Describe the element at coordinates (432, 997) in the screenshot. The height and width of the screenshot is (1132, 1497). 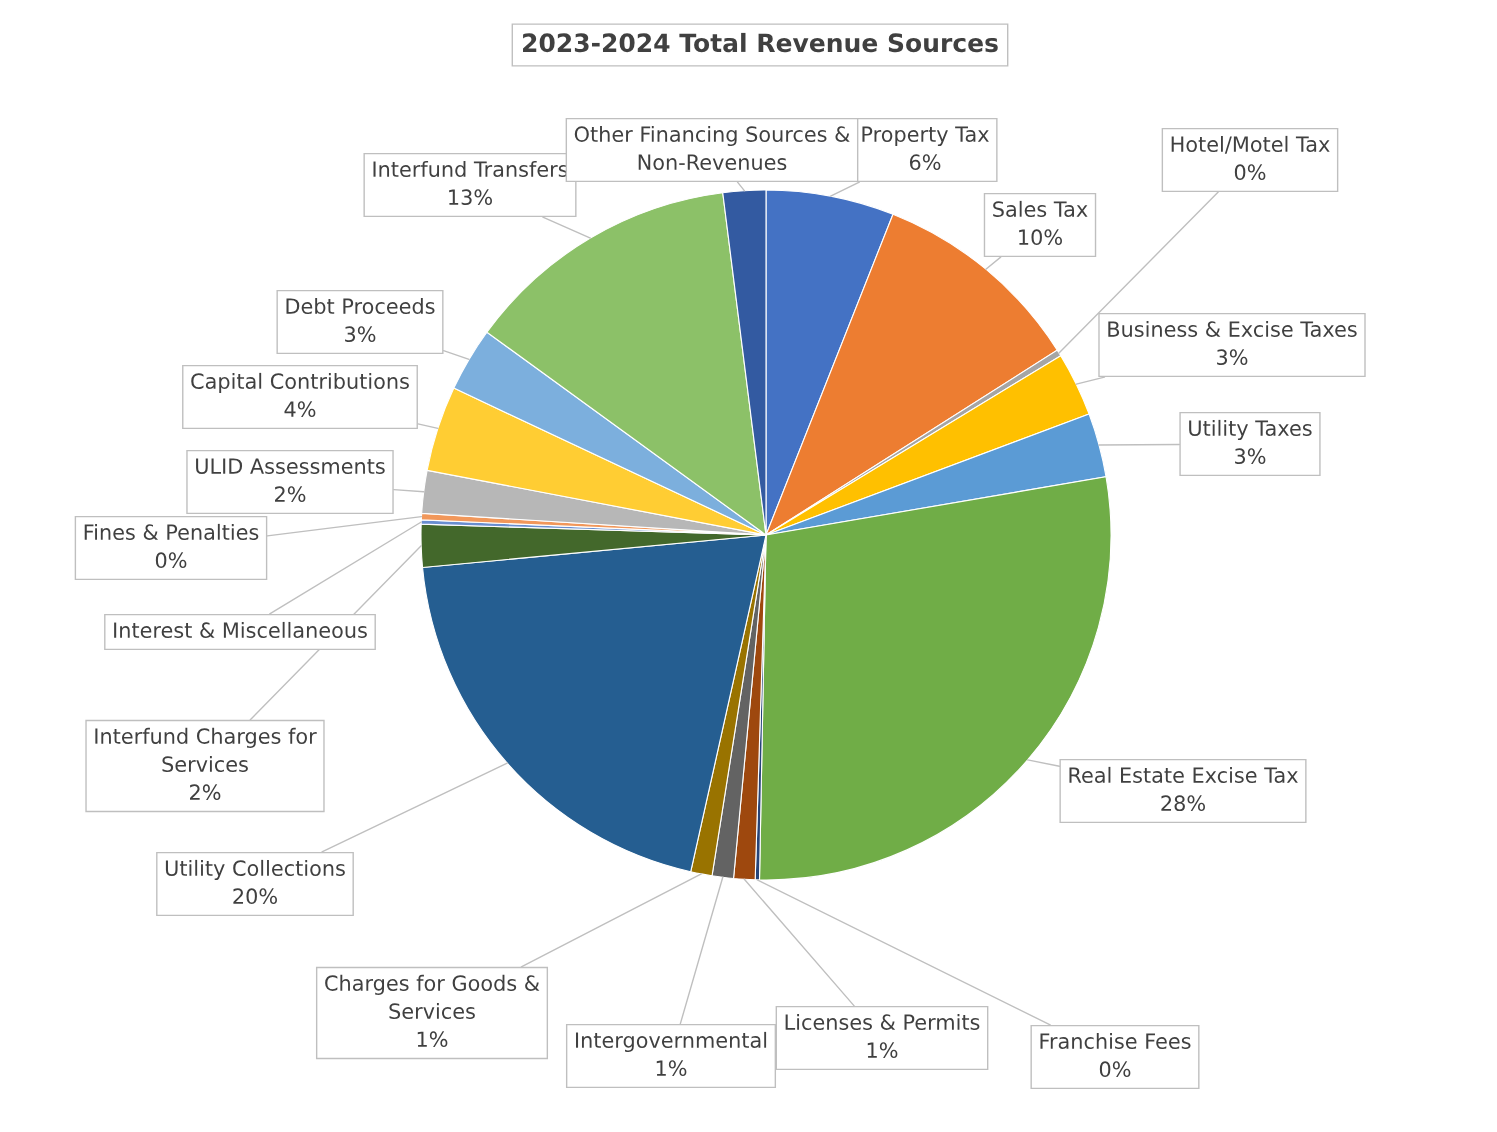
I see `slice-label: Charges for Goods & Services` at that location.